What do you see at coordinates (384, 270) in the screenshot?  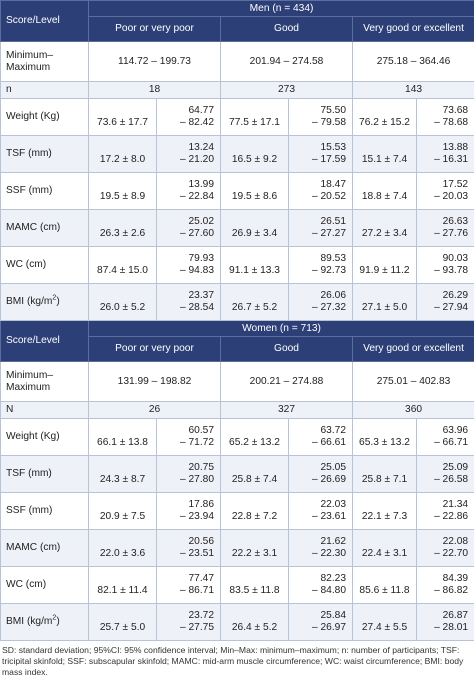 I see `cell-text: 91.9 ± 11.2` at bounding box center [384, 270].